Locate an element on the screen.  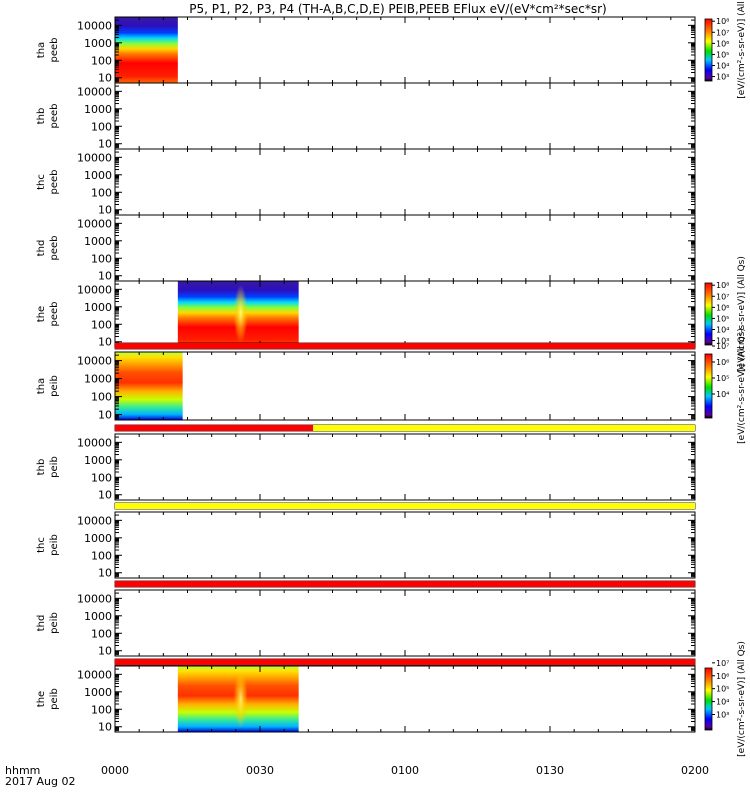
panel-thc-peeb: 10 100 1000 10000 thc peeb is located at coordinates (366, 182).